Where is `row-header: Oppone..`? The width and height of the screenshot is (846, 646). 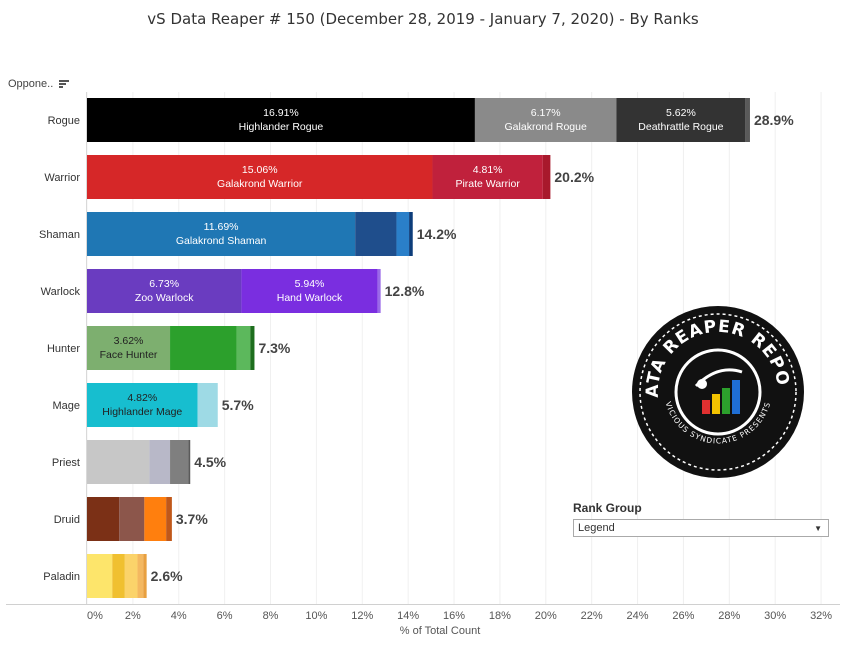
row-header: Oppone.. is located at coordinates (39, 84).